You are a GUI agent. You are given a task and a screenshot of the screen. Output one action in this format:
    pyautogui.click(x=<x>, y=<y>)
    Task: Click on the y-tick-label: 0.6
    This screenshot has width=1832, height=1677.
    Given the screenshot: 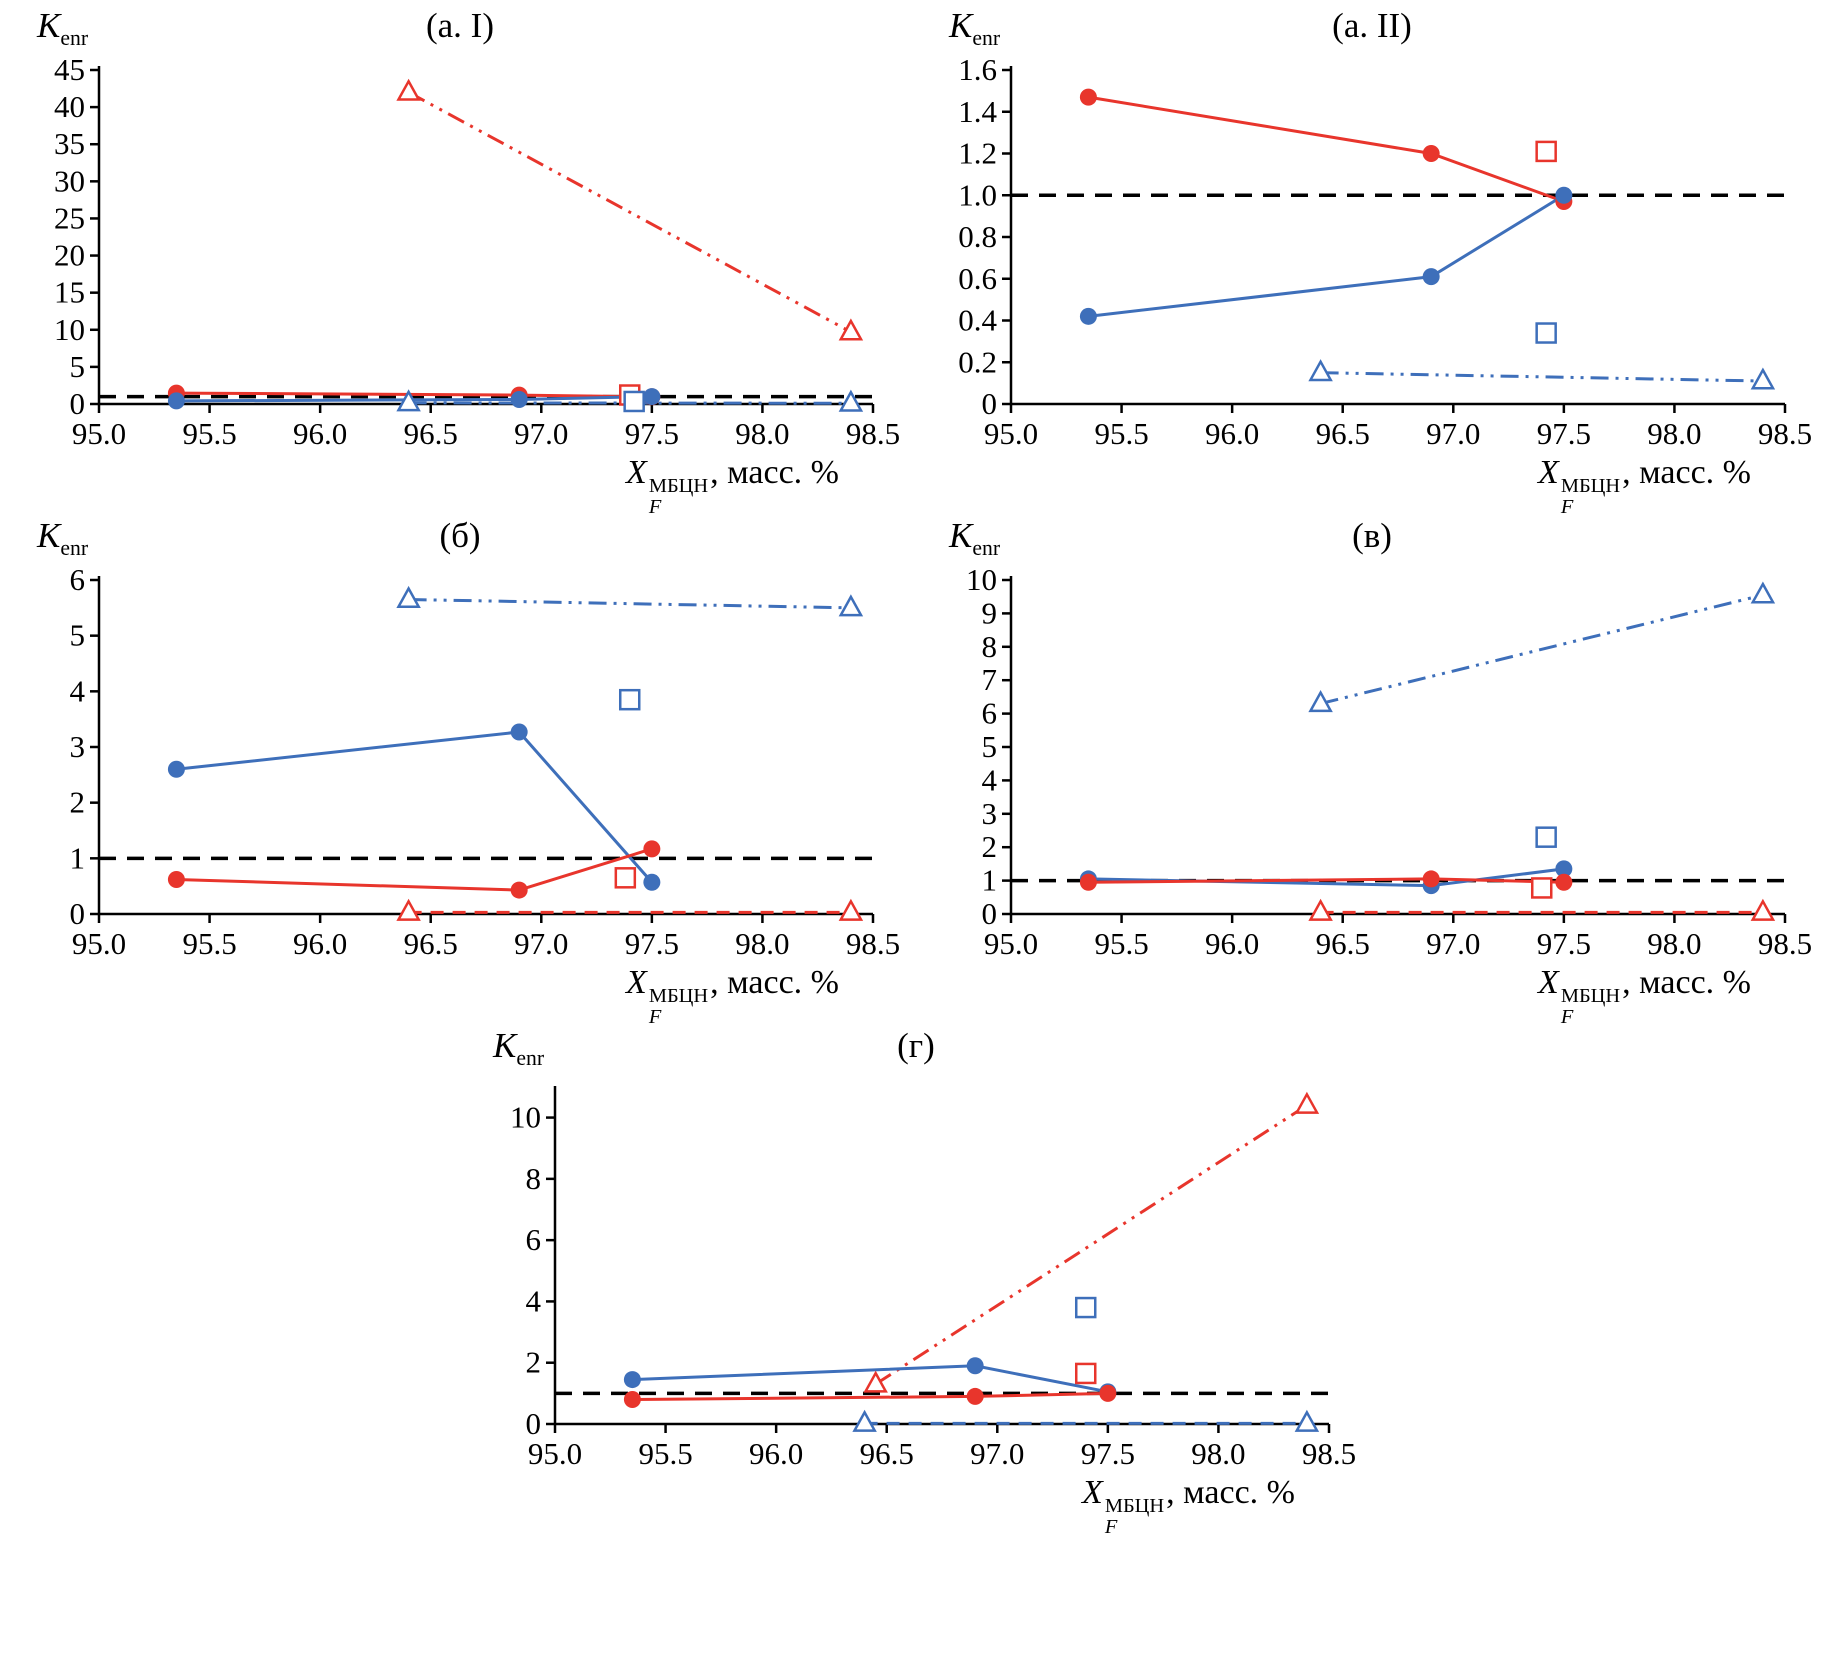 What is the action you would take?
    pyautogui.click(x=977, y=278)
    